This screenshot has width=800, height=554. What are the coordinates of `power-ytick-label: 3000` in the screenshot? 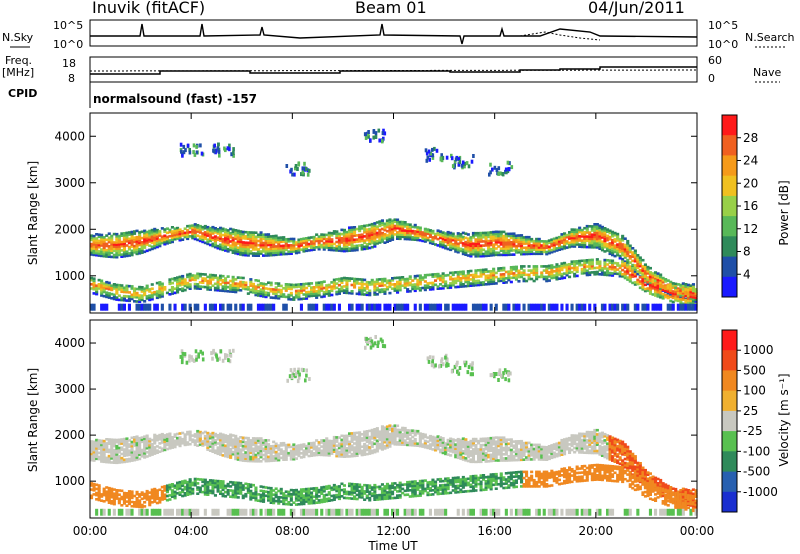 It's located at (69, 183).